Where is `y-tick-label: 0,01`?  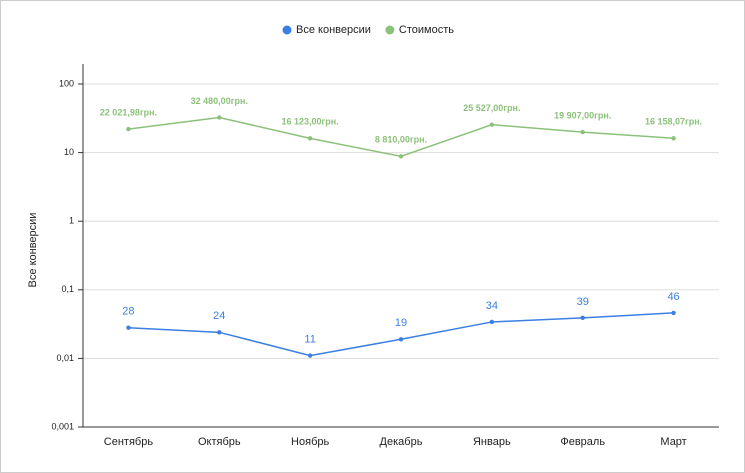 y-tick-label: 0,01 is located at coordinates (65, 358).